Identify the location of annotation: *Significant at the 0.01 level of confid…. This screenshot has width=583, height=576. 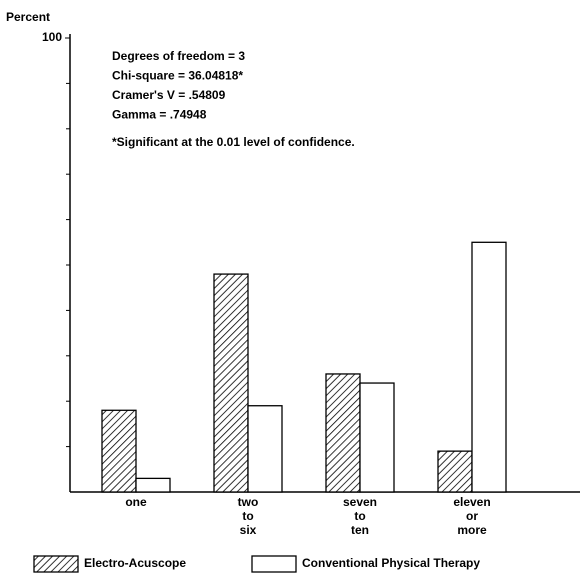
(233, 142).